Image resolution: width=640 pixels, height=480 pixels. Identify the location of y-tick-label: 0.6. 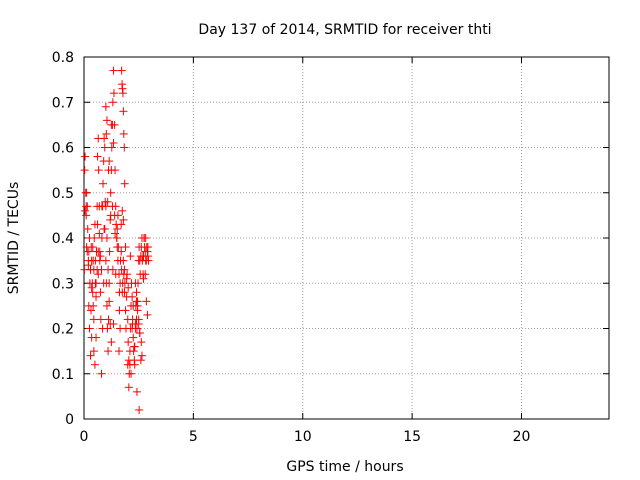
(63, 149).